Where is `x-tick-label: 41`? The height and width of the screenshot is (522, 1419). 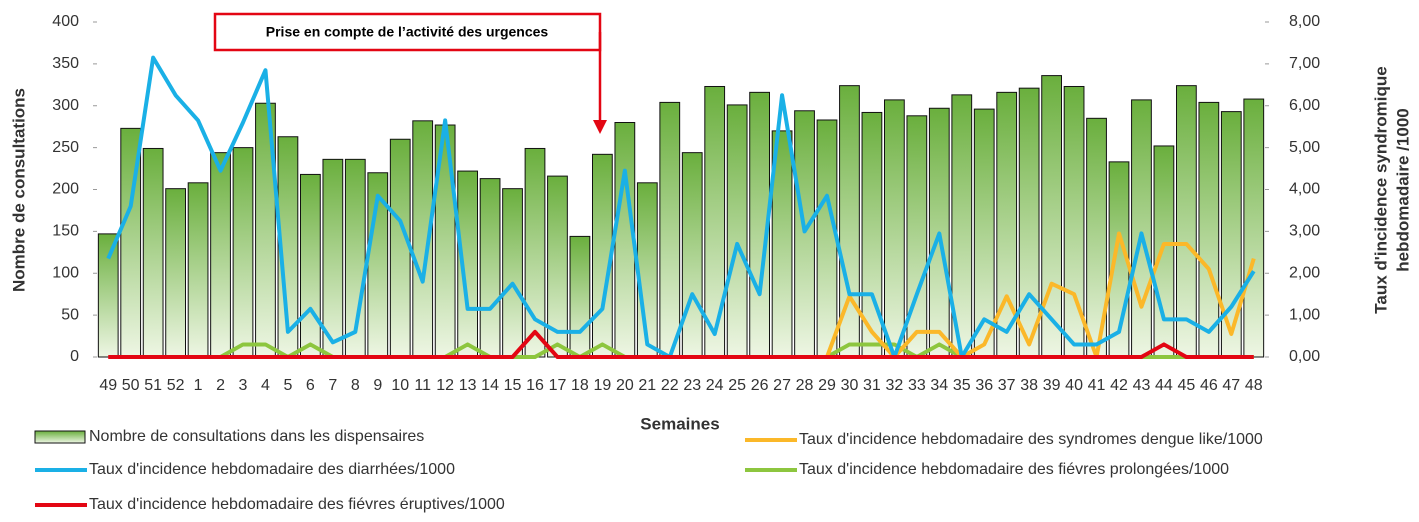
x-tick-label: 41 is located at coordinates (1097, 385).